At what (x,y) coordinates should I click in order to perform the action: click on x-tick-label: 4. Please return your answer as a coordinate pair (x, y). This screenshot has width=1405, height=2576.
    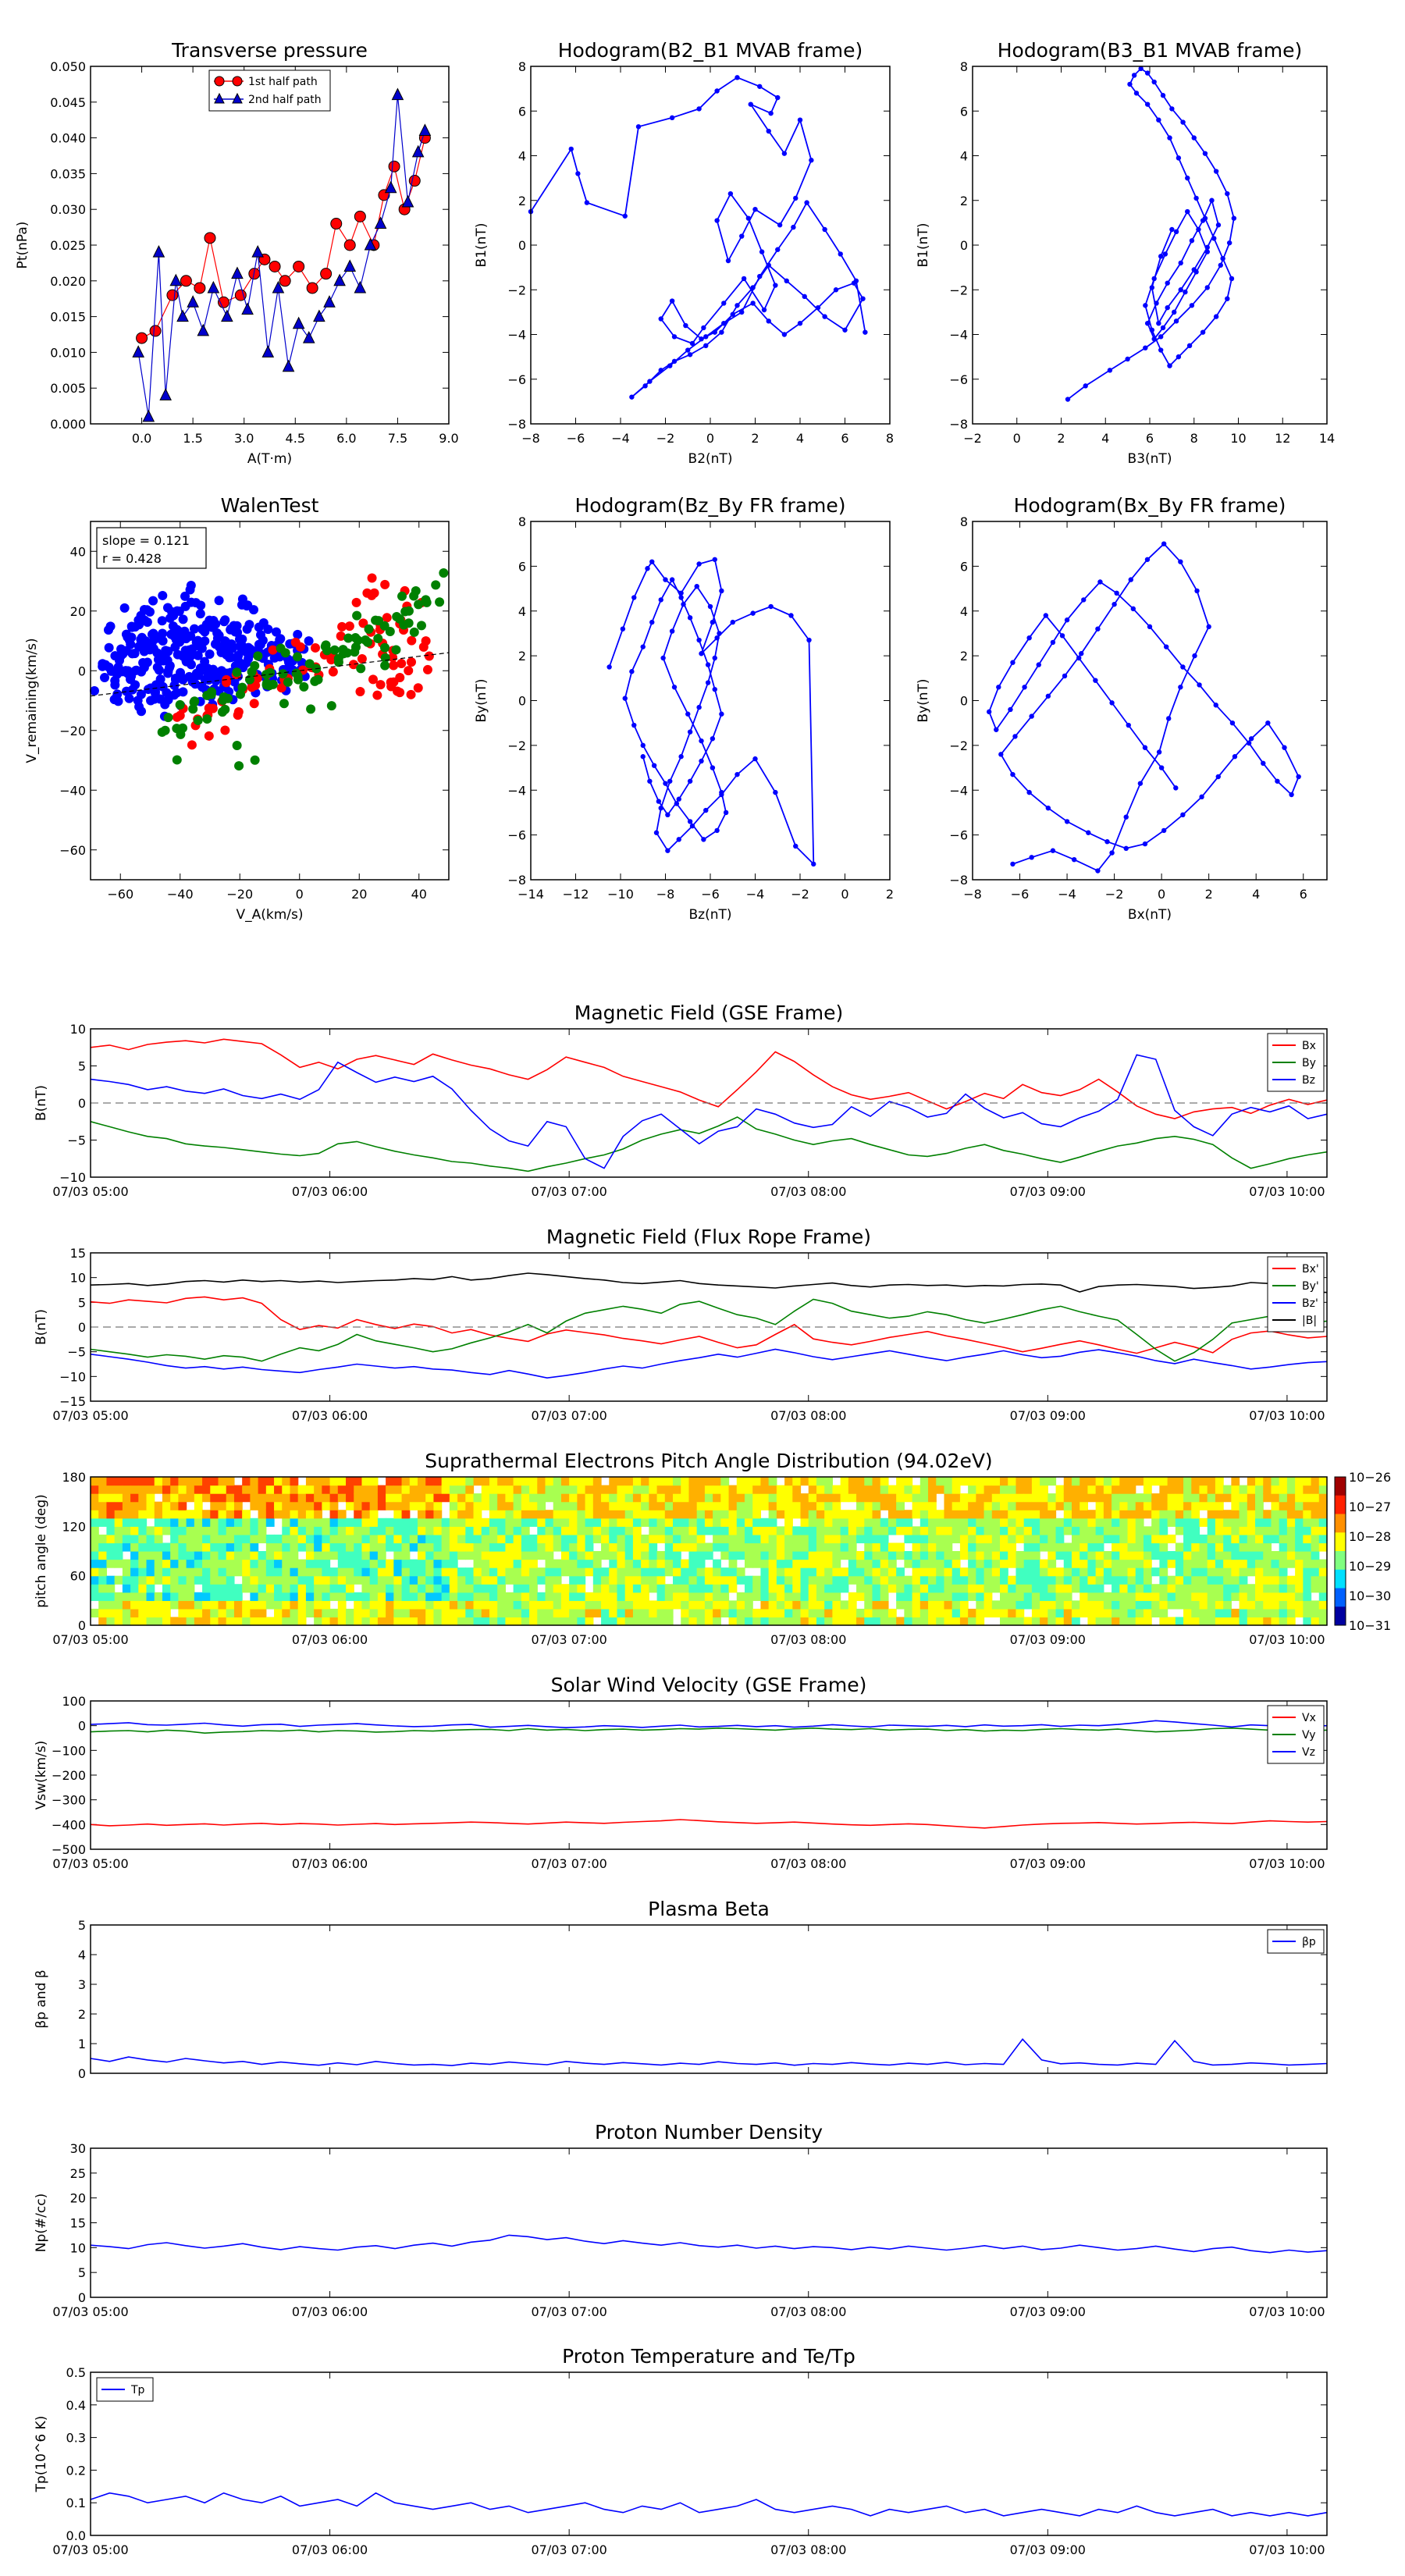
    Looking at the image, I should click on (1256, 894).